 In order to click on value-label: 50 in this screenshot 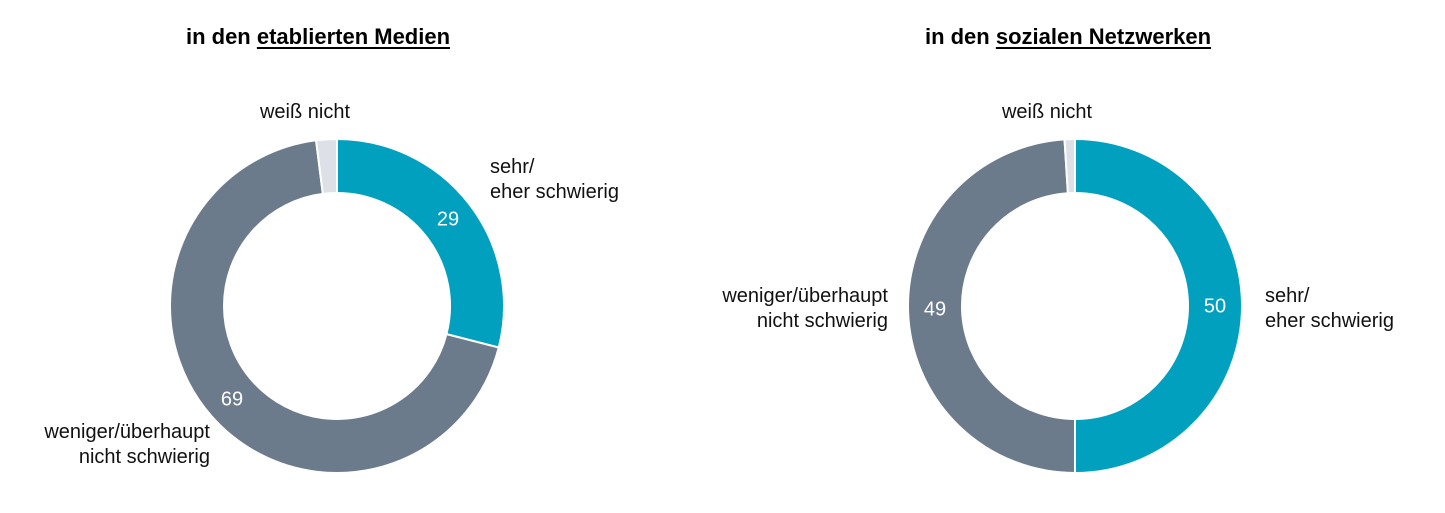, I will do `click(1215, 306)`.